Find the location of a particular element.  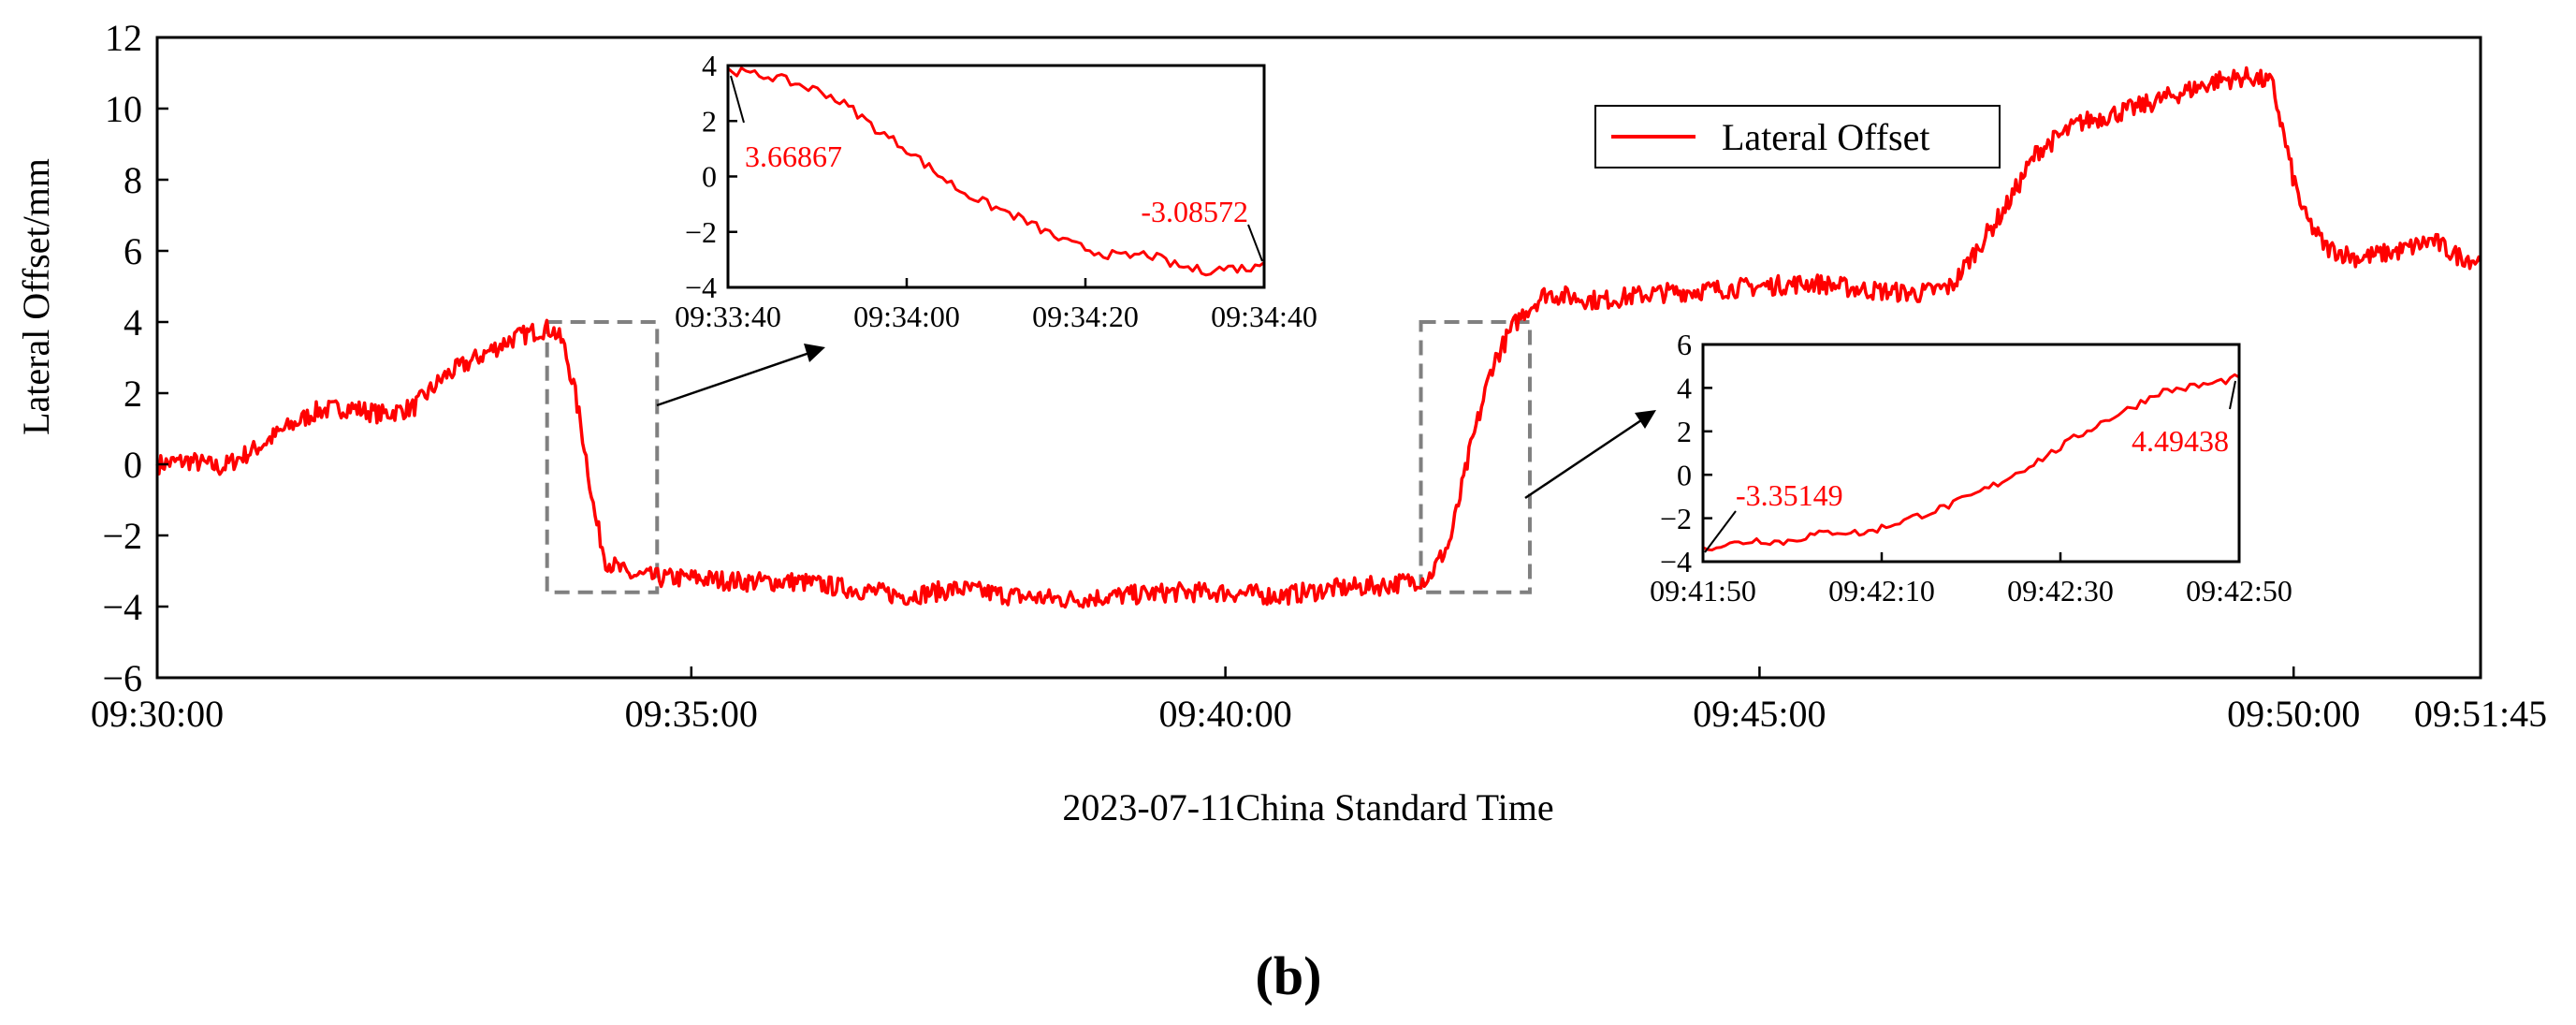

main-y-tick-label: 12 is located at coordinates (123, 38).